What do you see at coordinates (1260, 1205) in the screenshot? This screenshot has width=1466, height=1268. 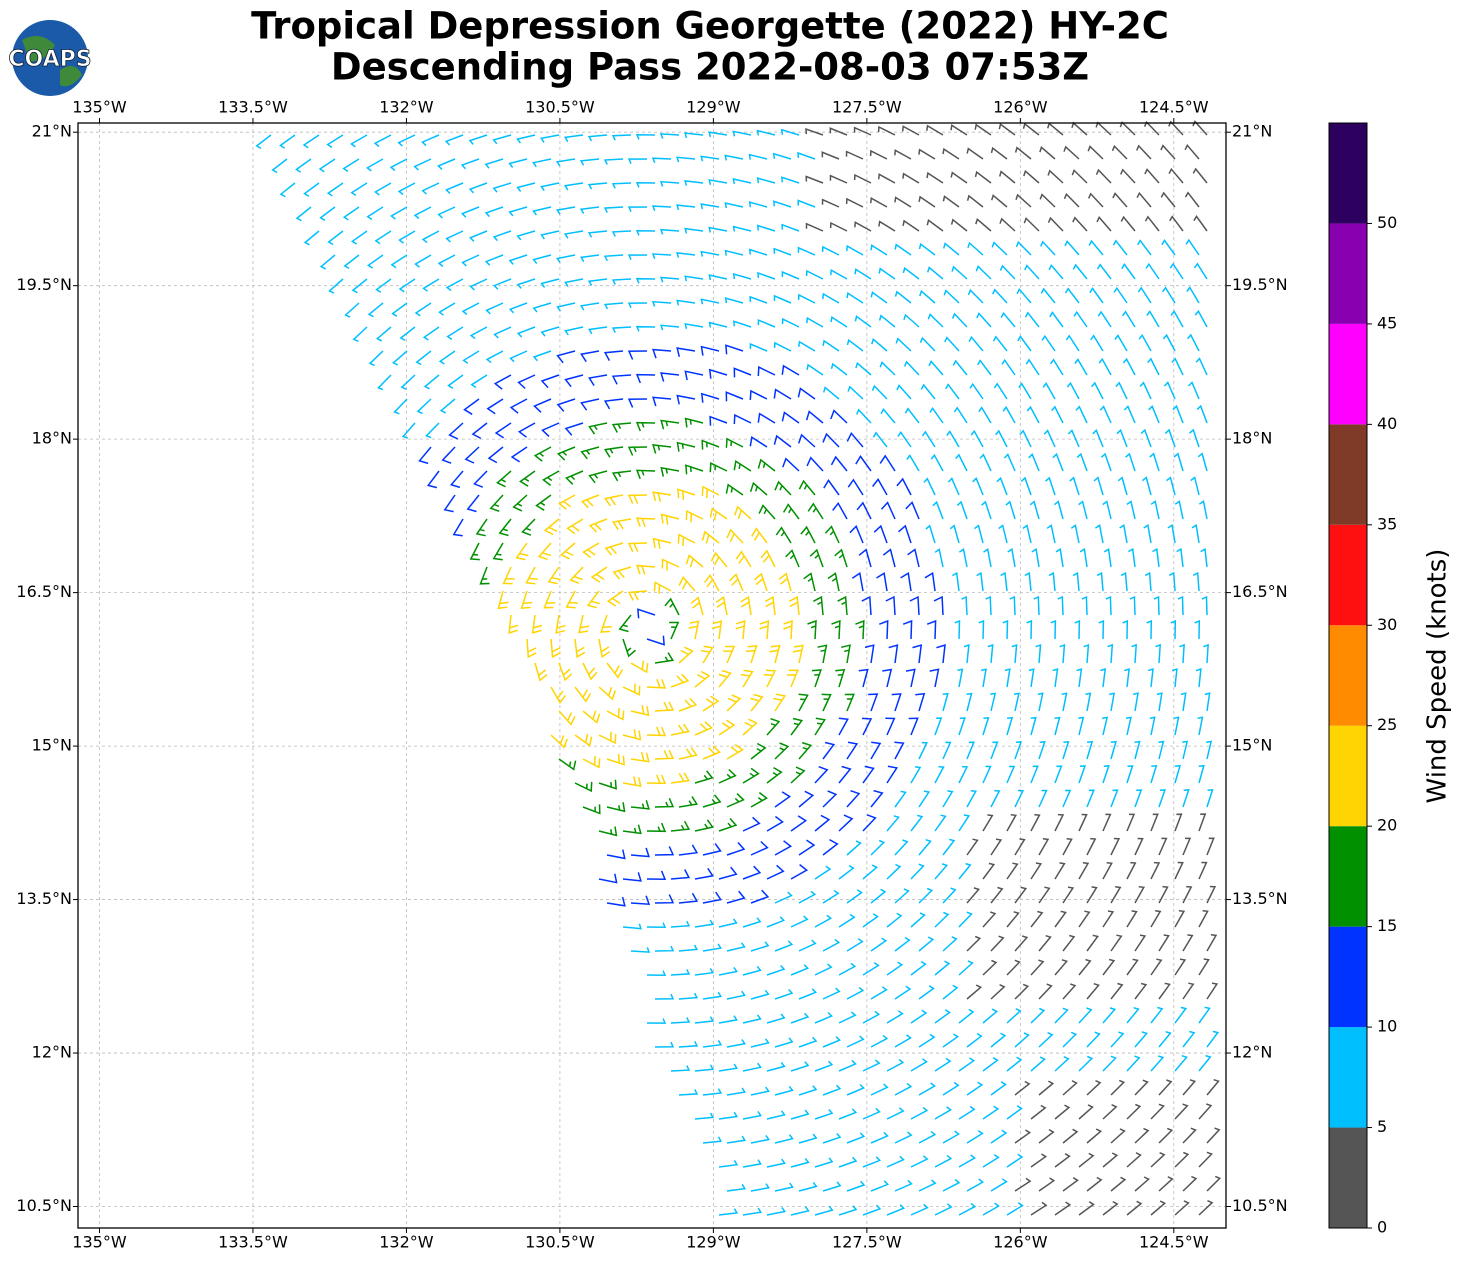 I see `y-tick-label: 10.5°N` at bounding box center [1260, 1205].